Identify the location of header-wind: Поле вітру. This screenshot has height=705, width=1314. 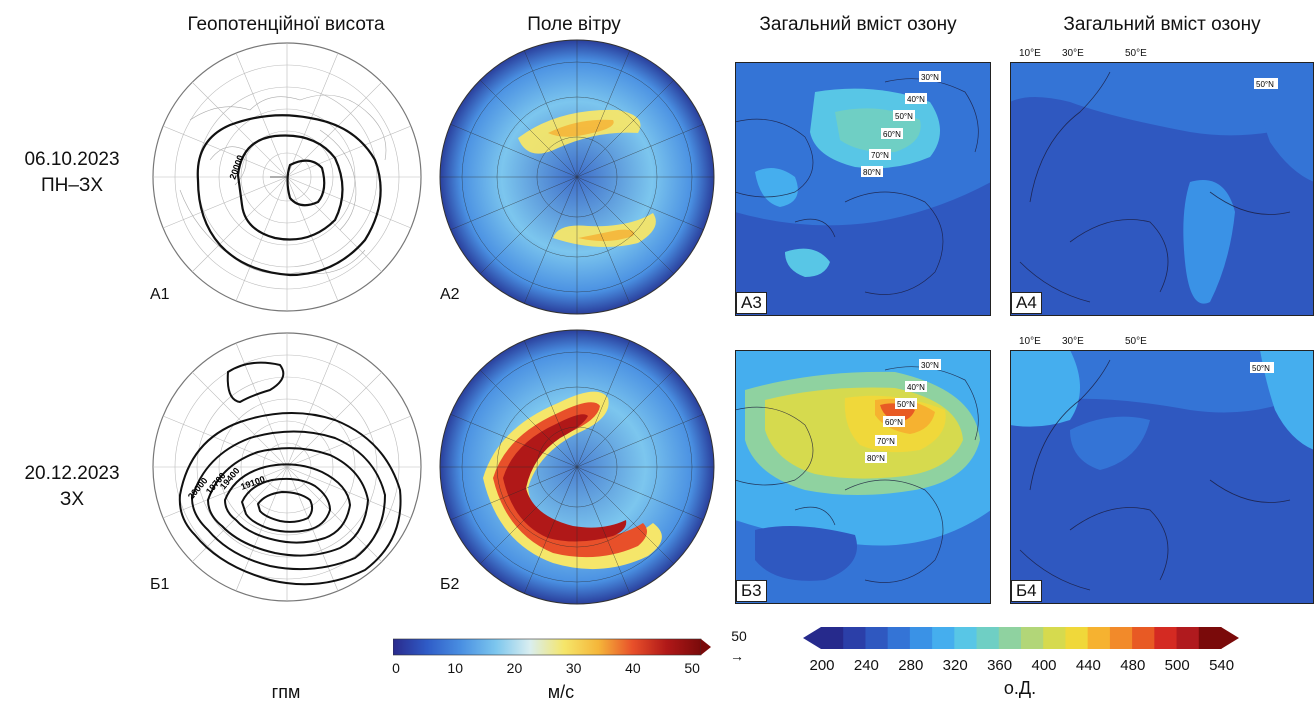
(574, 24).